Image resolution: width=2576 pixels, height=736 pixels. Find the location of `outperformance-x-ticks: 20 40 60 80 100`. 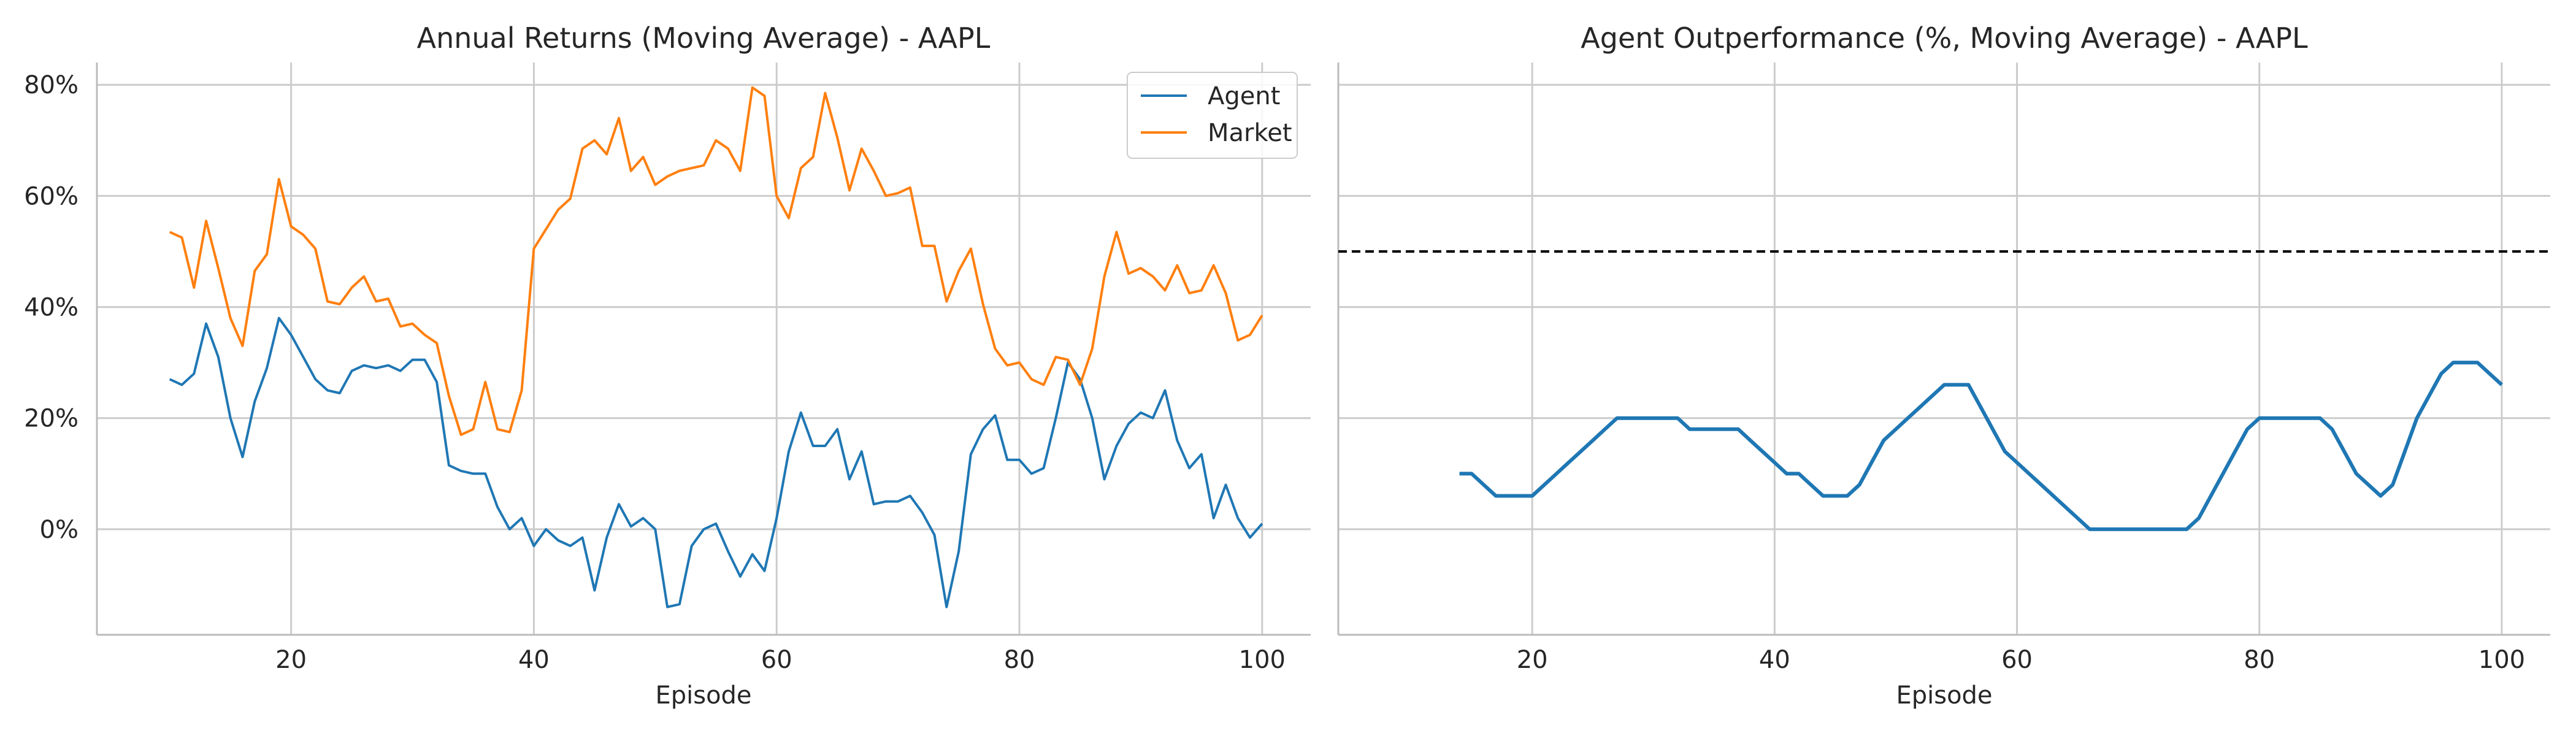

outperformance-x-ticks: 20 40 60 80 100 is located at coordinates (2021, 660).